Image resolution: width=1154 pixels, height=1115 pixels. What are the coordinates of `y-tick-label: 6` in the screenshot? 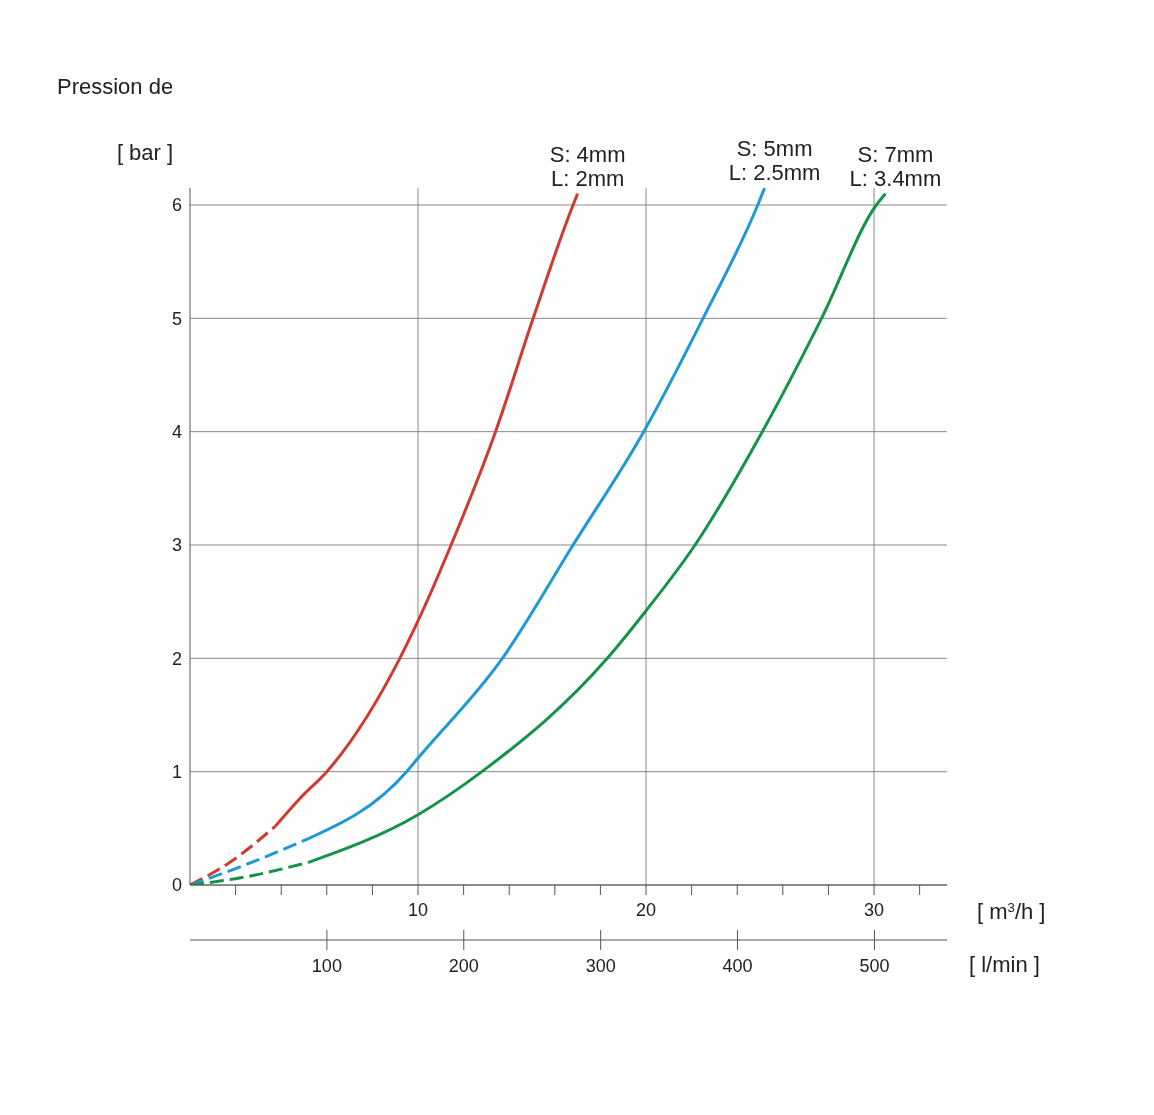 It's located at (176, 205).